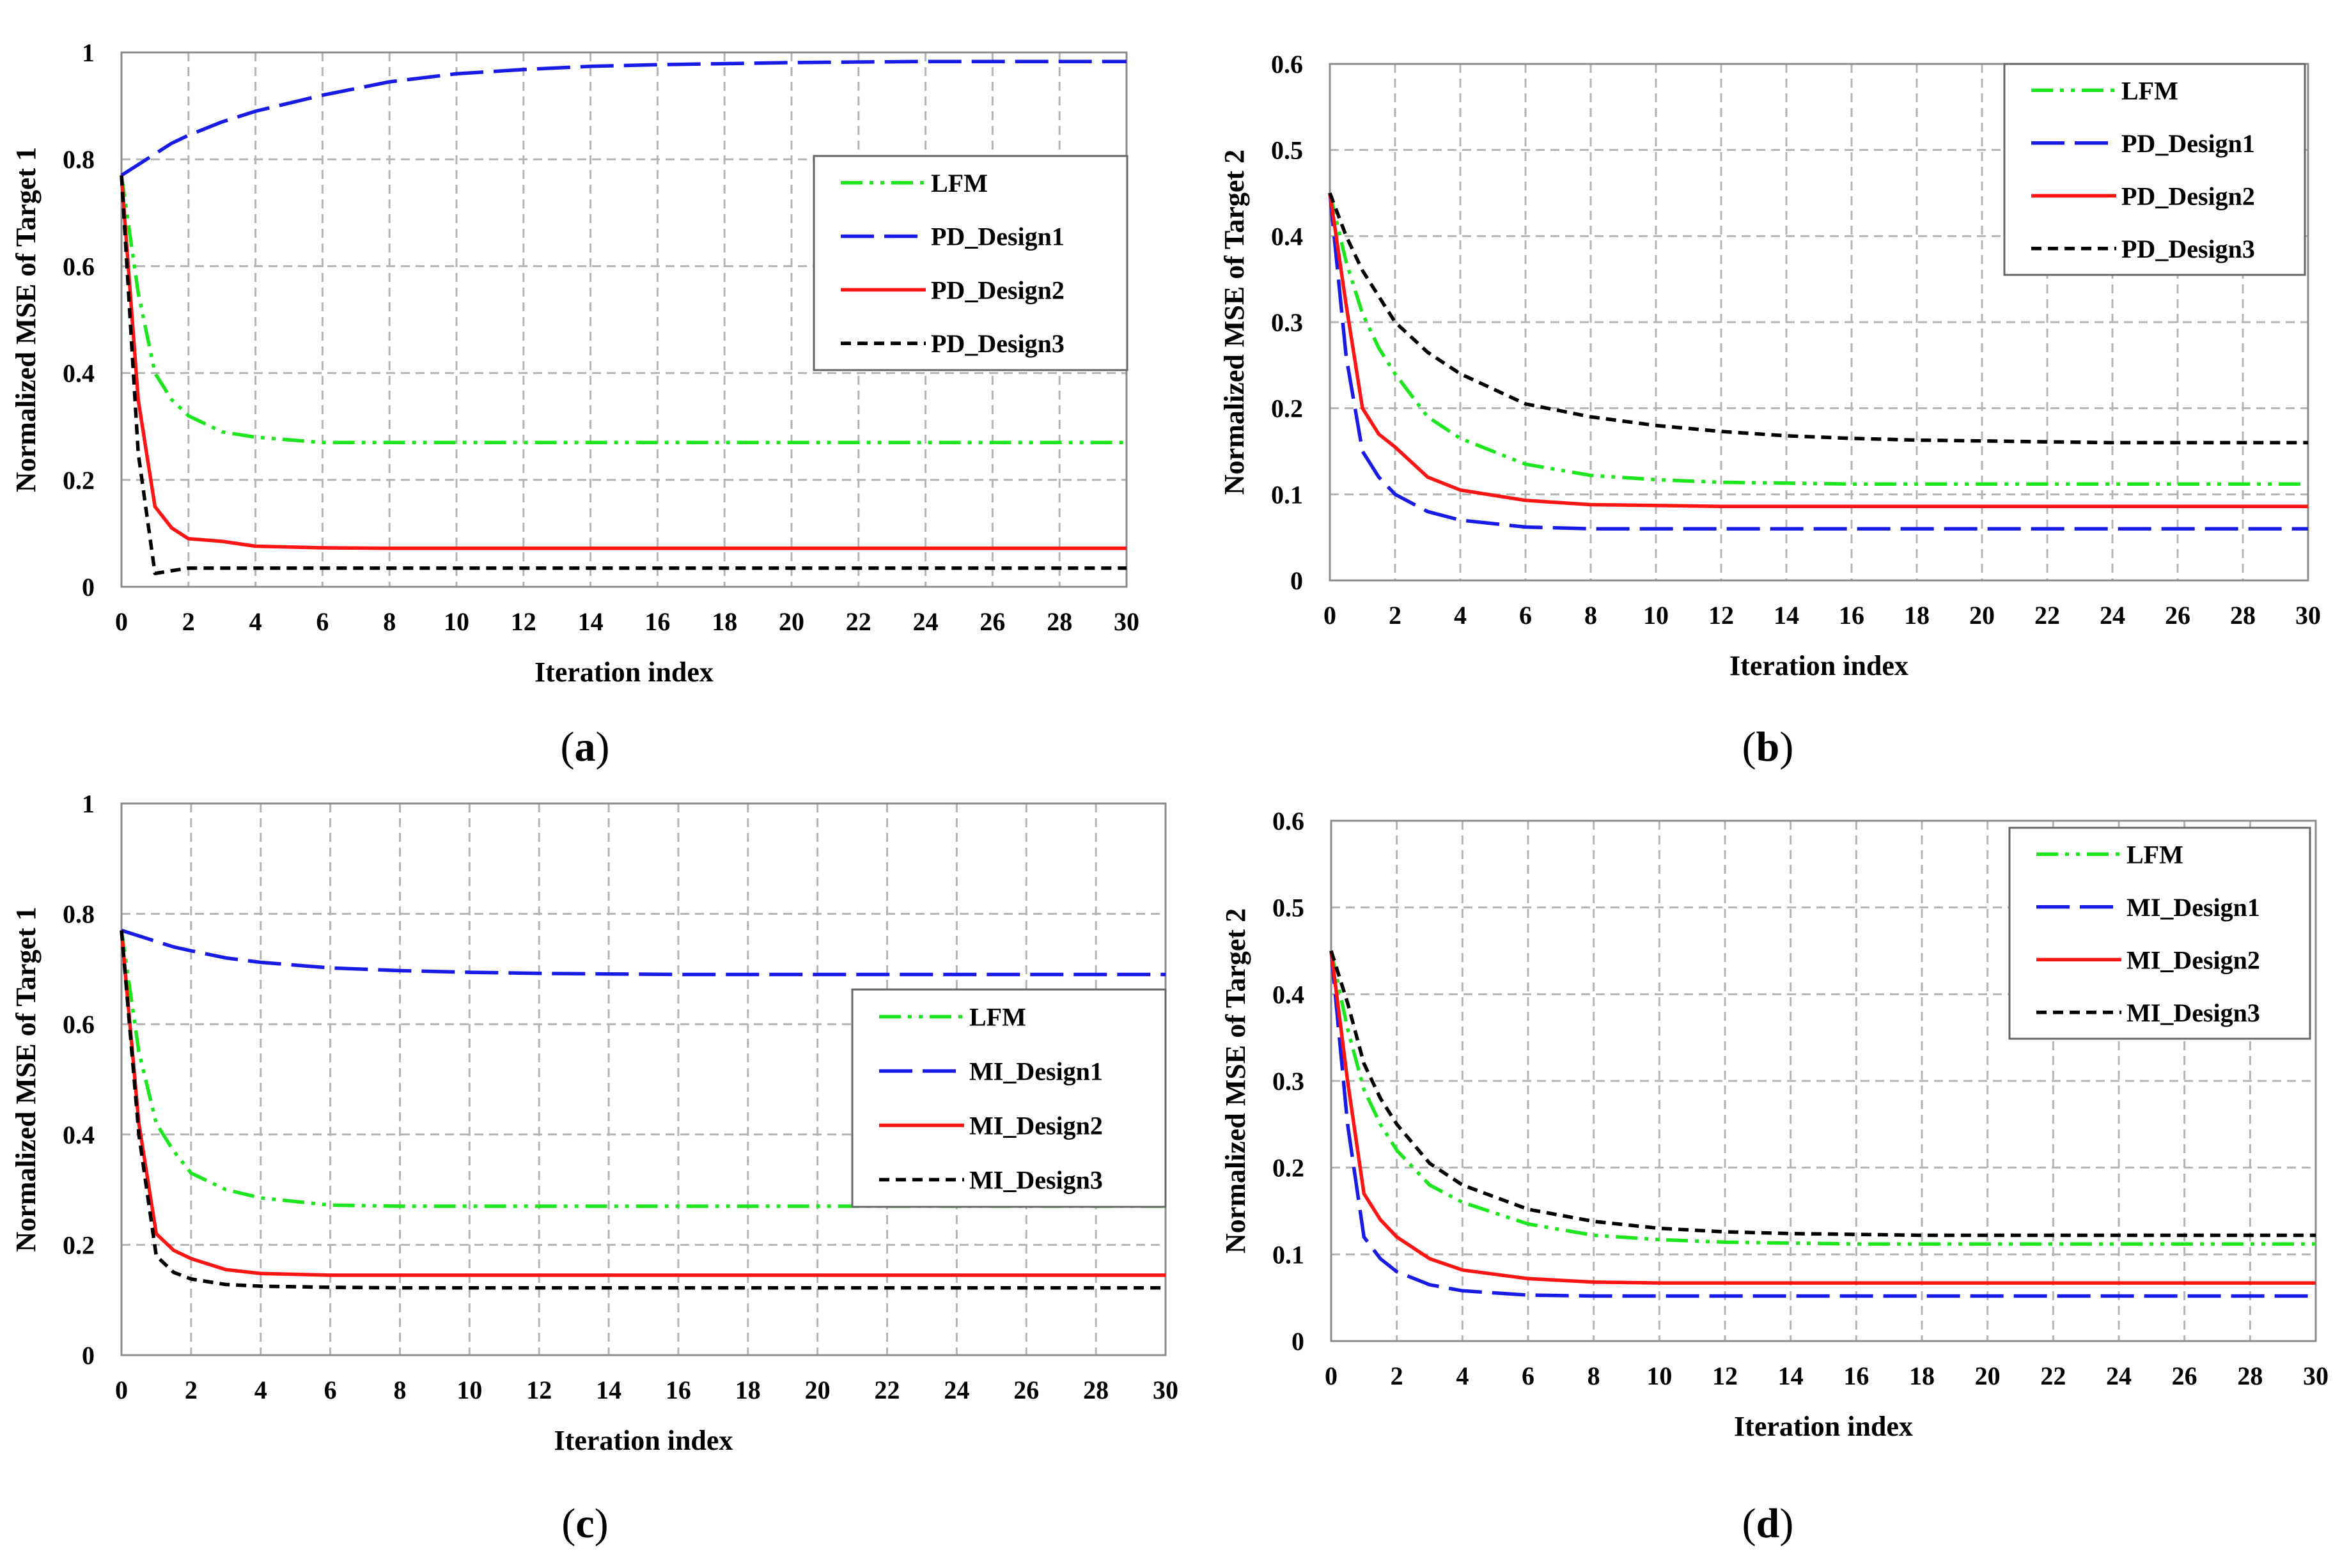  Describe the element at coordinates (1768, 1524) in the screenshot. I see `panel-caption: (d)` at that location.